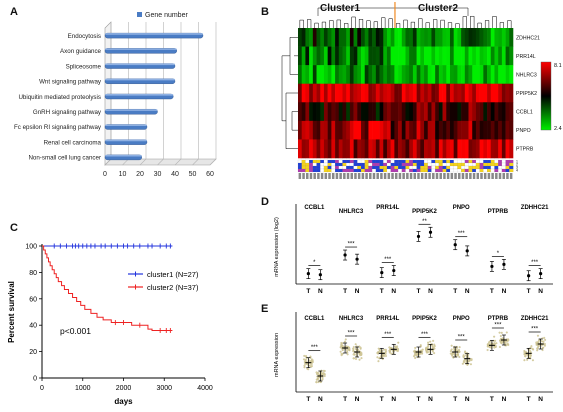 The image size is (563, 412). Describe the element at coordinates (498, 212) in the screenshot. I see `gene-label: PTPRB` at that location.